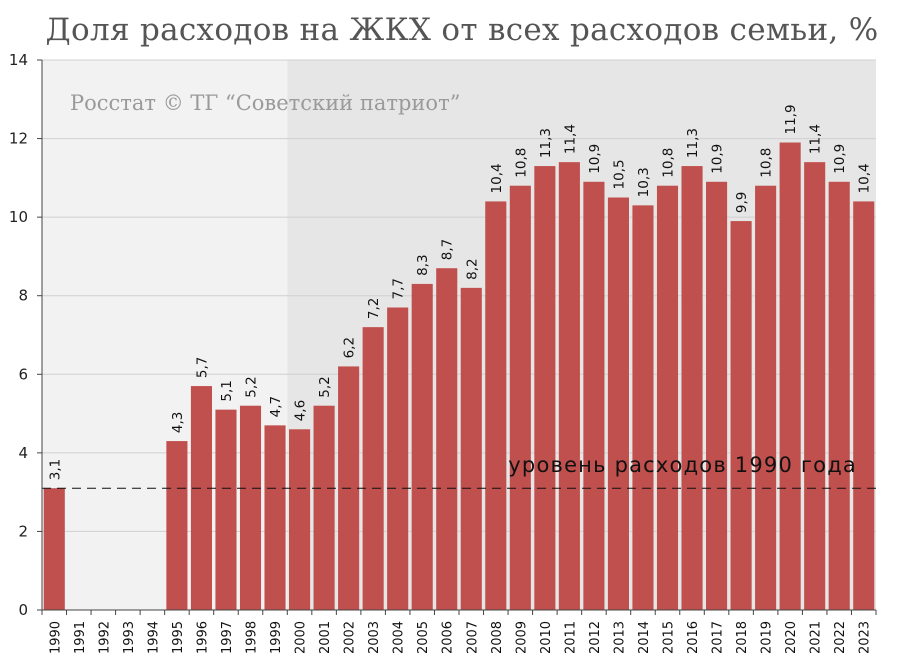 The image size is (900, 671). Describe the element at coordinates (521, 637) in the screenshot. I see `x-tick-label: 2009` at that location.